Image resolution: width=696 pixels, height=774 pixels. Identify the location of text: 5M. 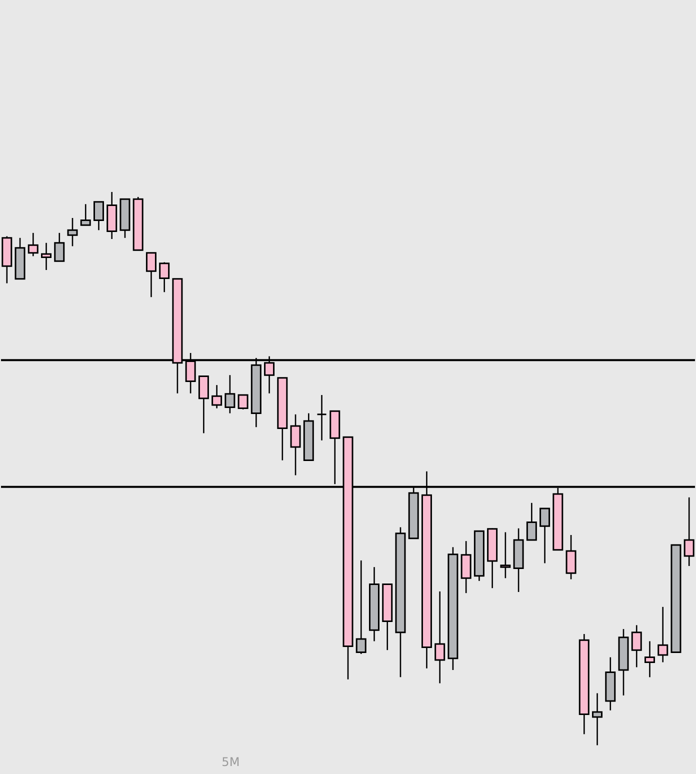
(231, 762).